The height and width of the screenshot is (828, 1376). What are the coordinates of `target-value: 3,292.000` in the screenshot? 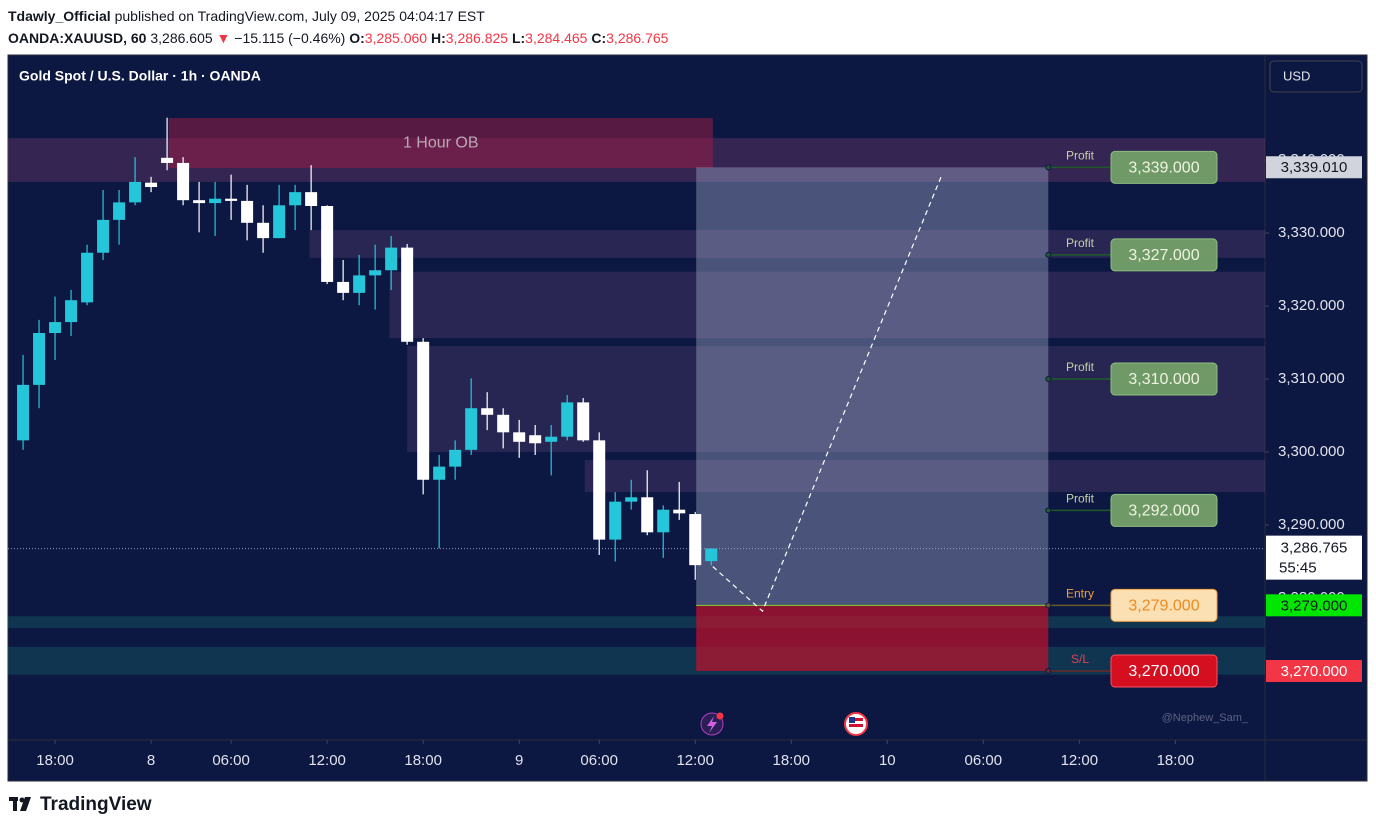 It's located at (1163, 511).